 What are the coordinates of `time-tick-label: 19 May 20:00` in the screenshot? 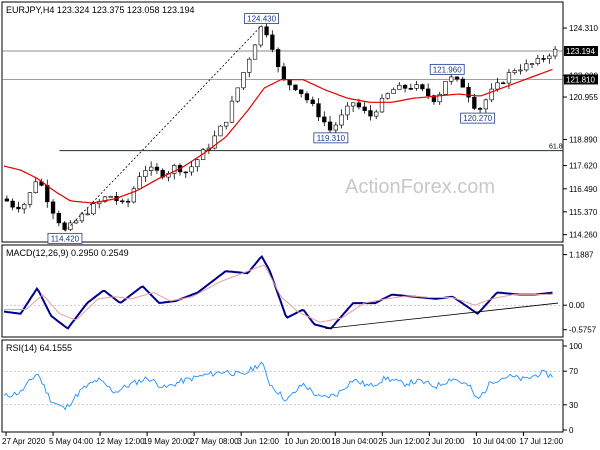 It's located at (167, 441).